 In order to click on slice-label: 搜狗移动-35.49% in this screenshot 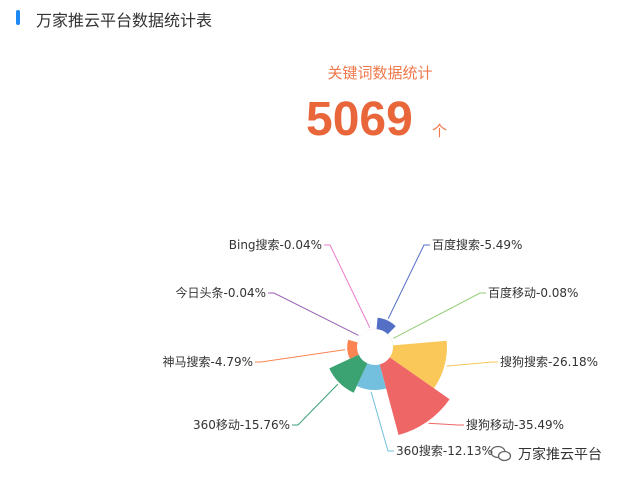, I will do `click(515, 424)`.